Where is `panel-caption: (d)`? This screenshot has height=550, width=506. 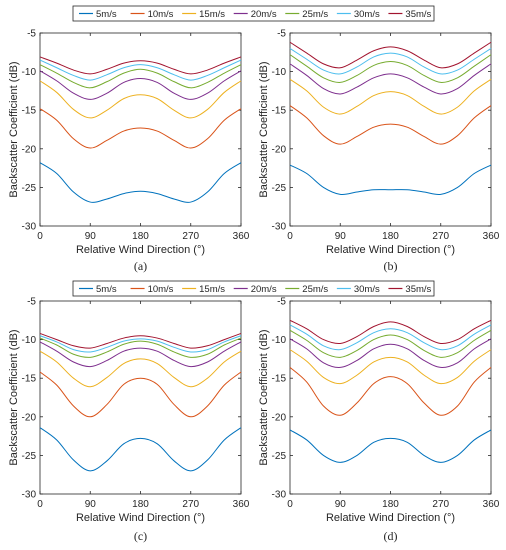
panel-caption: (d) is located at coordinates (391, 536).